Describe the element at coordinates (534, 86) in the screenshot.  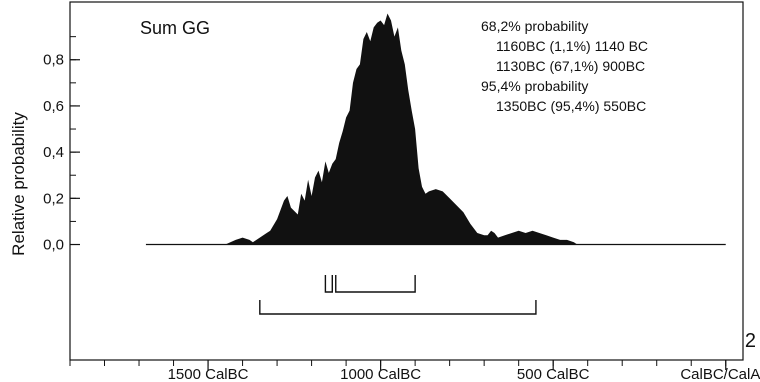
I see `annotation-95-heading: 95,4% probability` at that location.